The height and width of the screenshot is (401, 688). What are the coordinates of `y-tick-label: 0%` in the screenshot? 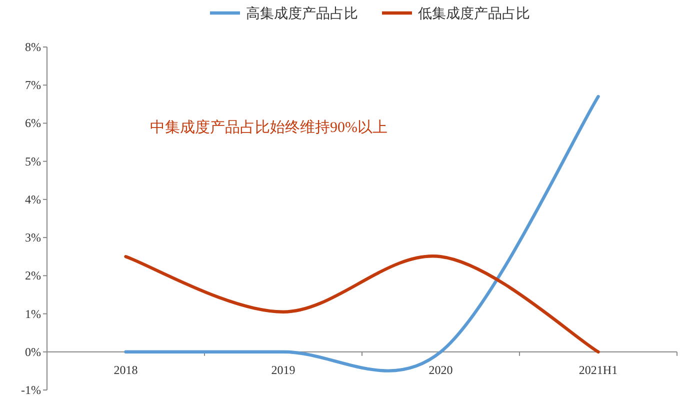 It's located at (33, 351).